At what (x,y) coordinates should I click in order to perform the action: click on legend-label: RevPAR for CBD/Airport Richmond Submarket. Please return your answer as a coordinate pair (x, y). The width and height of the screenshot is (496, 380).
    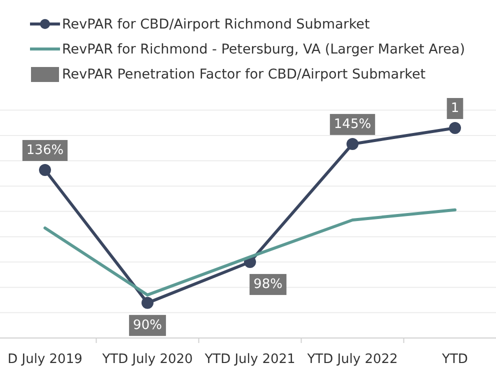
    Looking at the image, I should click on (216, 24).